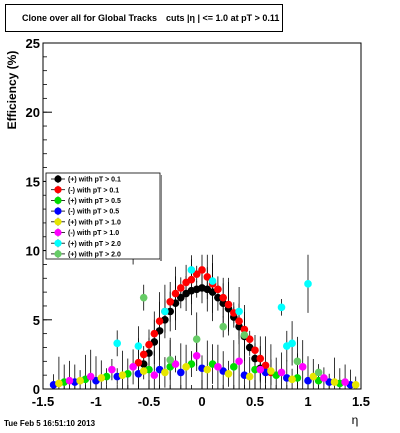 Image resolution: width=400 pixels, height=433 pixels. I want to click on legend-box, so click(103, 216).